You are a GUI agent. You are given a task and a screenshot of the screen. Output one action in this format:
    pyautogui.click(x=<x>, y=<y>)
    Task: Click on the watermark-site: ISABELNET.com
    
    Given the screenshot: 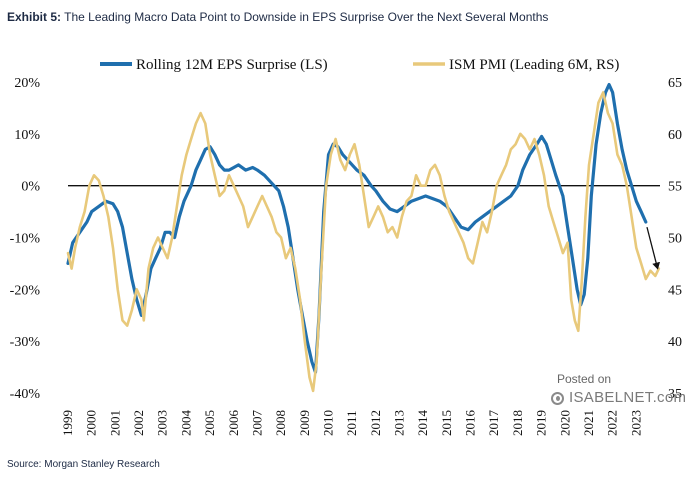 What is the action you would take?
    pyautogui.click(x=628, y=397)
    